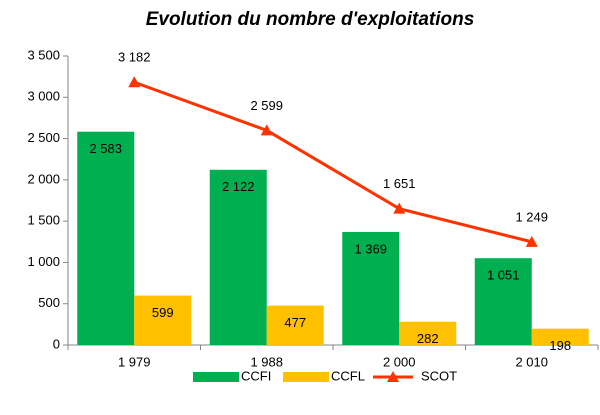  What do you see at coordinates (560, 345) in the screenshot?
I see `data-label: 198` at bounding box center [560, 345].